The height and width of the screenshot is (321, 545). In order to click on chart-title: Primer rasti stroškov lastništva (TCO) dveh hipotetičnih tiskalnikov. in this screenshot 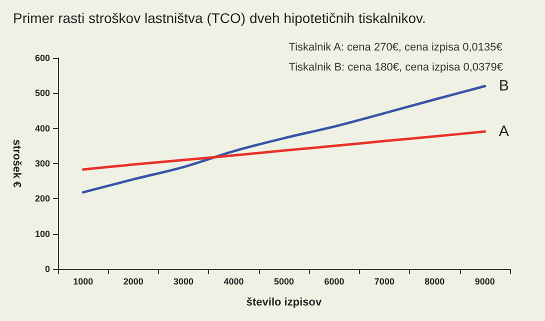, I will do `click(219, 18)`.